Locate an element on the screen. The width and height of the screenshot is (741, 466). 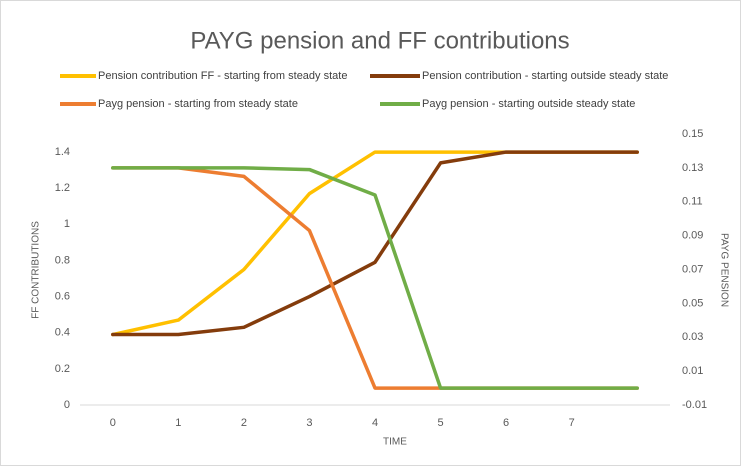
y-tick-label: 0.2 is located at coordinates (62, 369).